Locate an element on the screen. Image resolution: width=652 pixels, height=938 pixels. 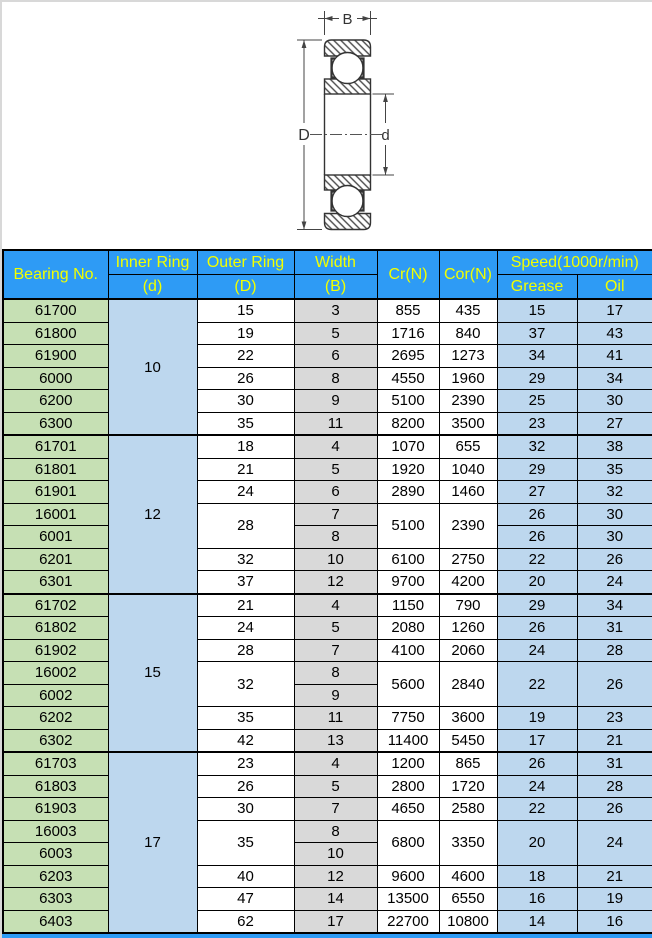
bearing-no-cell: 6200 is located at coordinates (55, 401).